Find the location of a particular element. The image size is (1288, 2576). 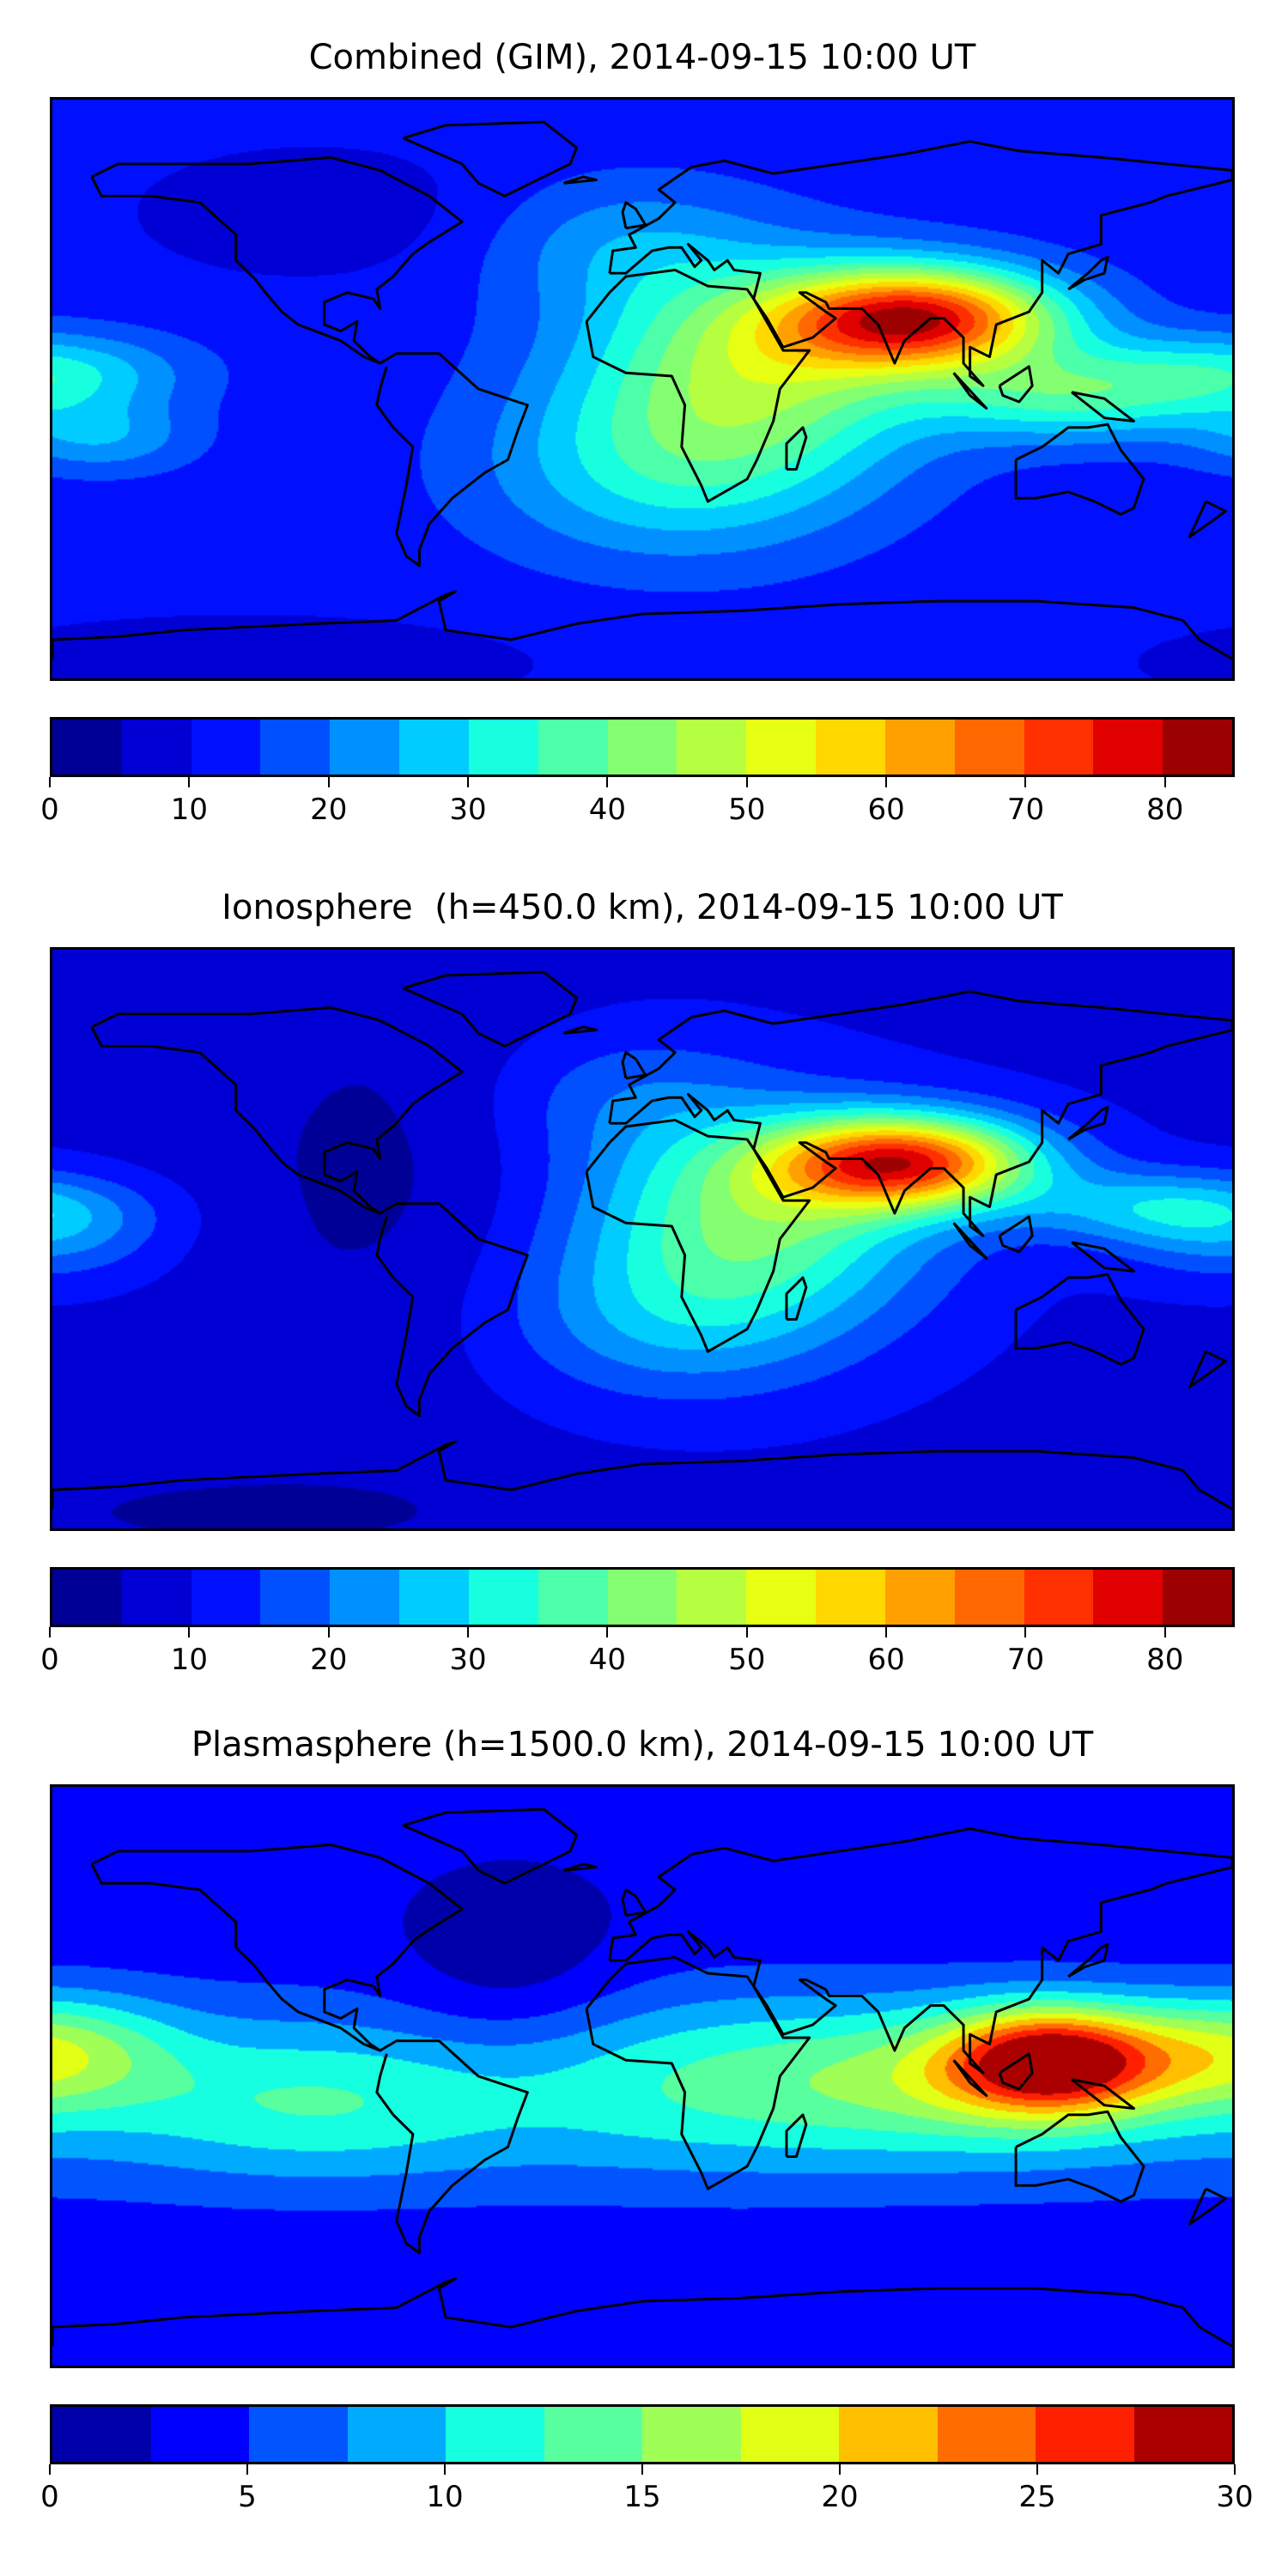

colorbar-tick-label: 0 is located at coordinates (49, 810).